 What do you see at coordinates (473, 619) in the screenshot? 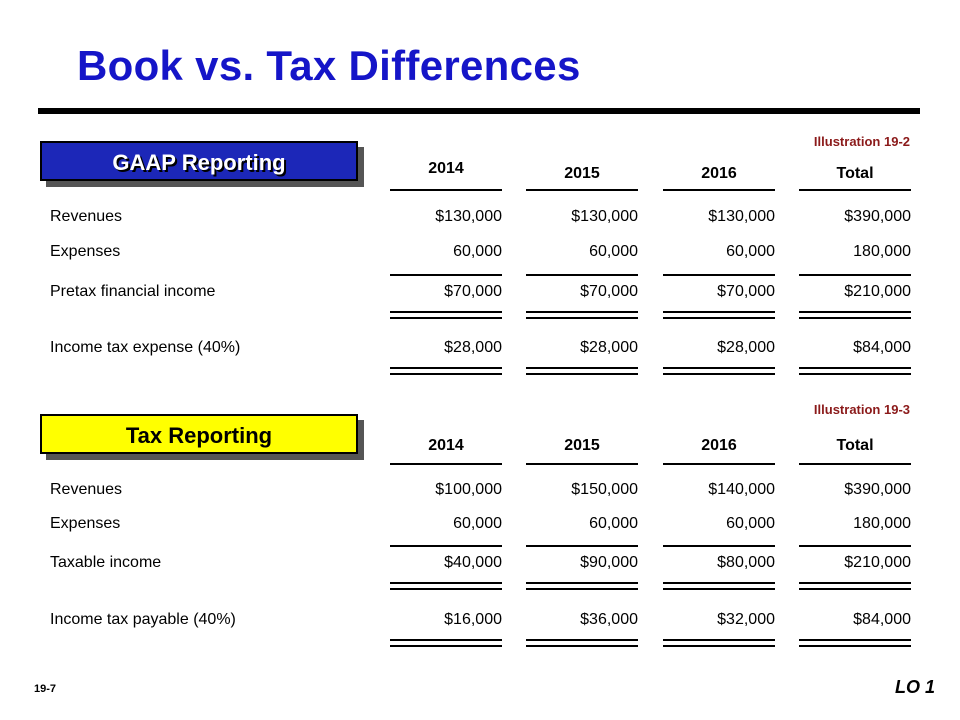
I see `cell-value: $16,000` at bounding box center [473, 619].